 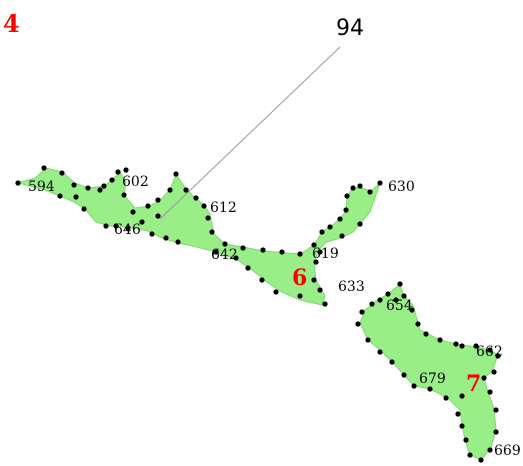 What do you see at coordinates (489, 352) in the screenshot?
I see `point-label-662: 662` at bounding box center [489, 352].